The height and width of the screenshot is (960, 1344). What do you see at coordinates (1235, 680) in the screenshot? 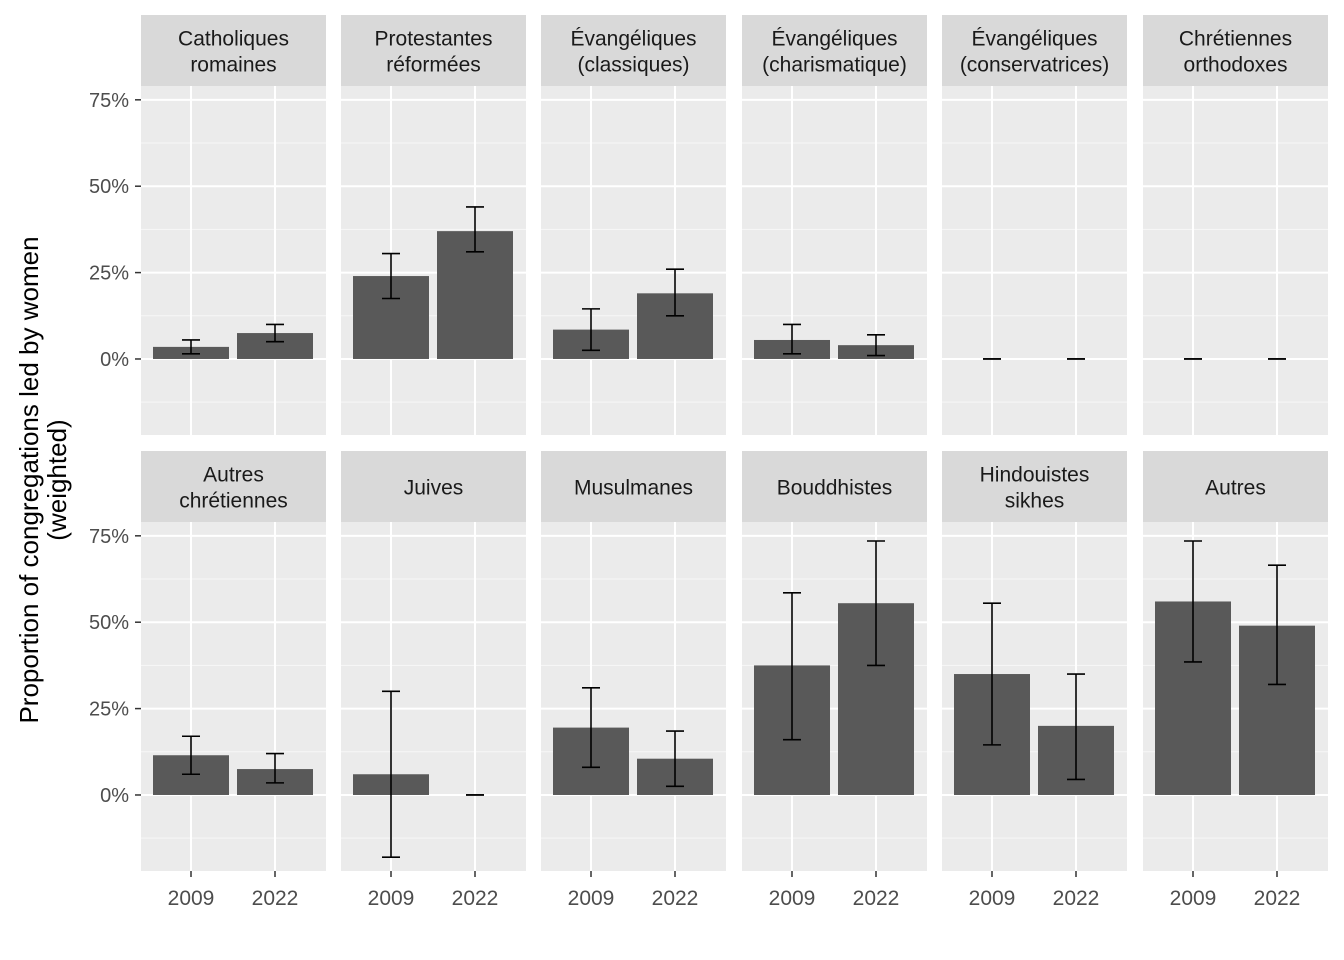
I see `facet-panel: Autres 2009 2022` at bounding box center [1235, 680].